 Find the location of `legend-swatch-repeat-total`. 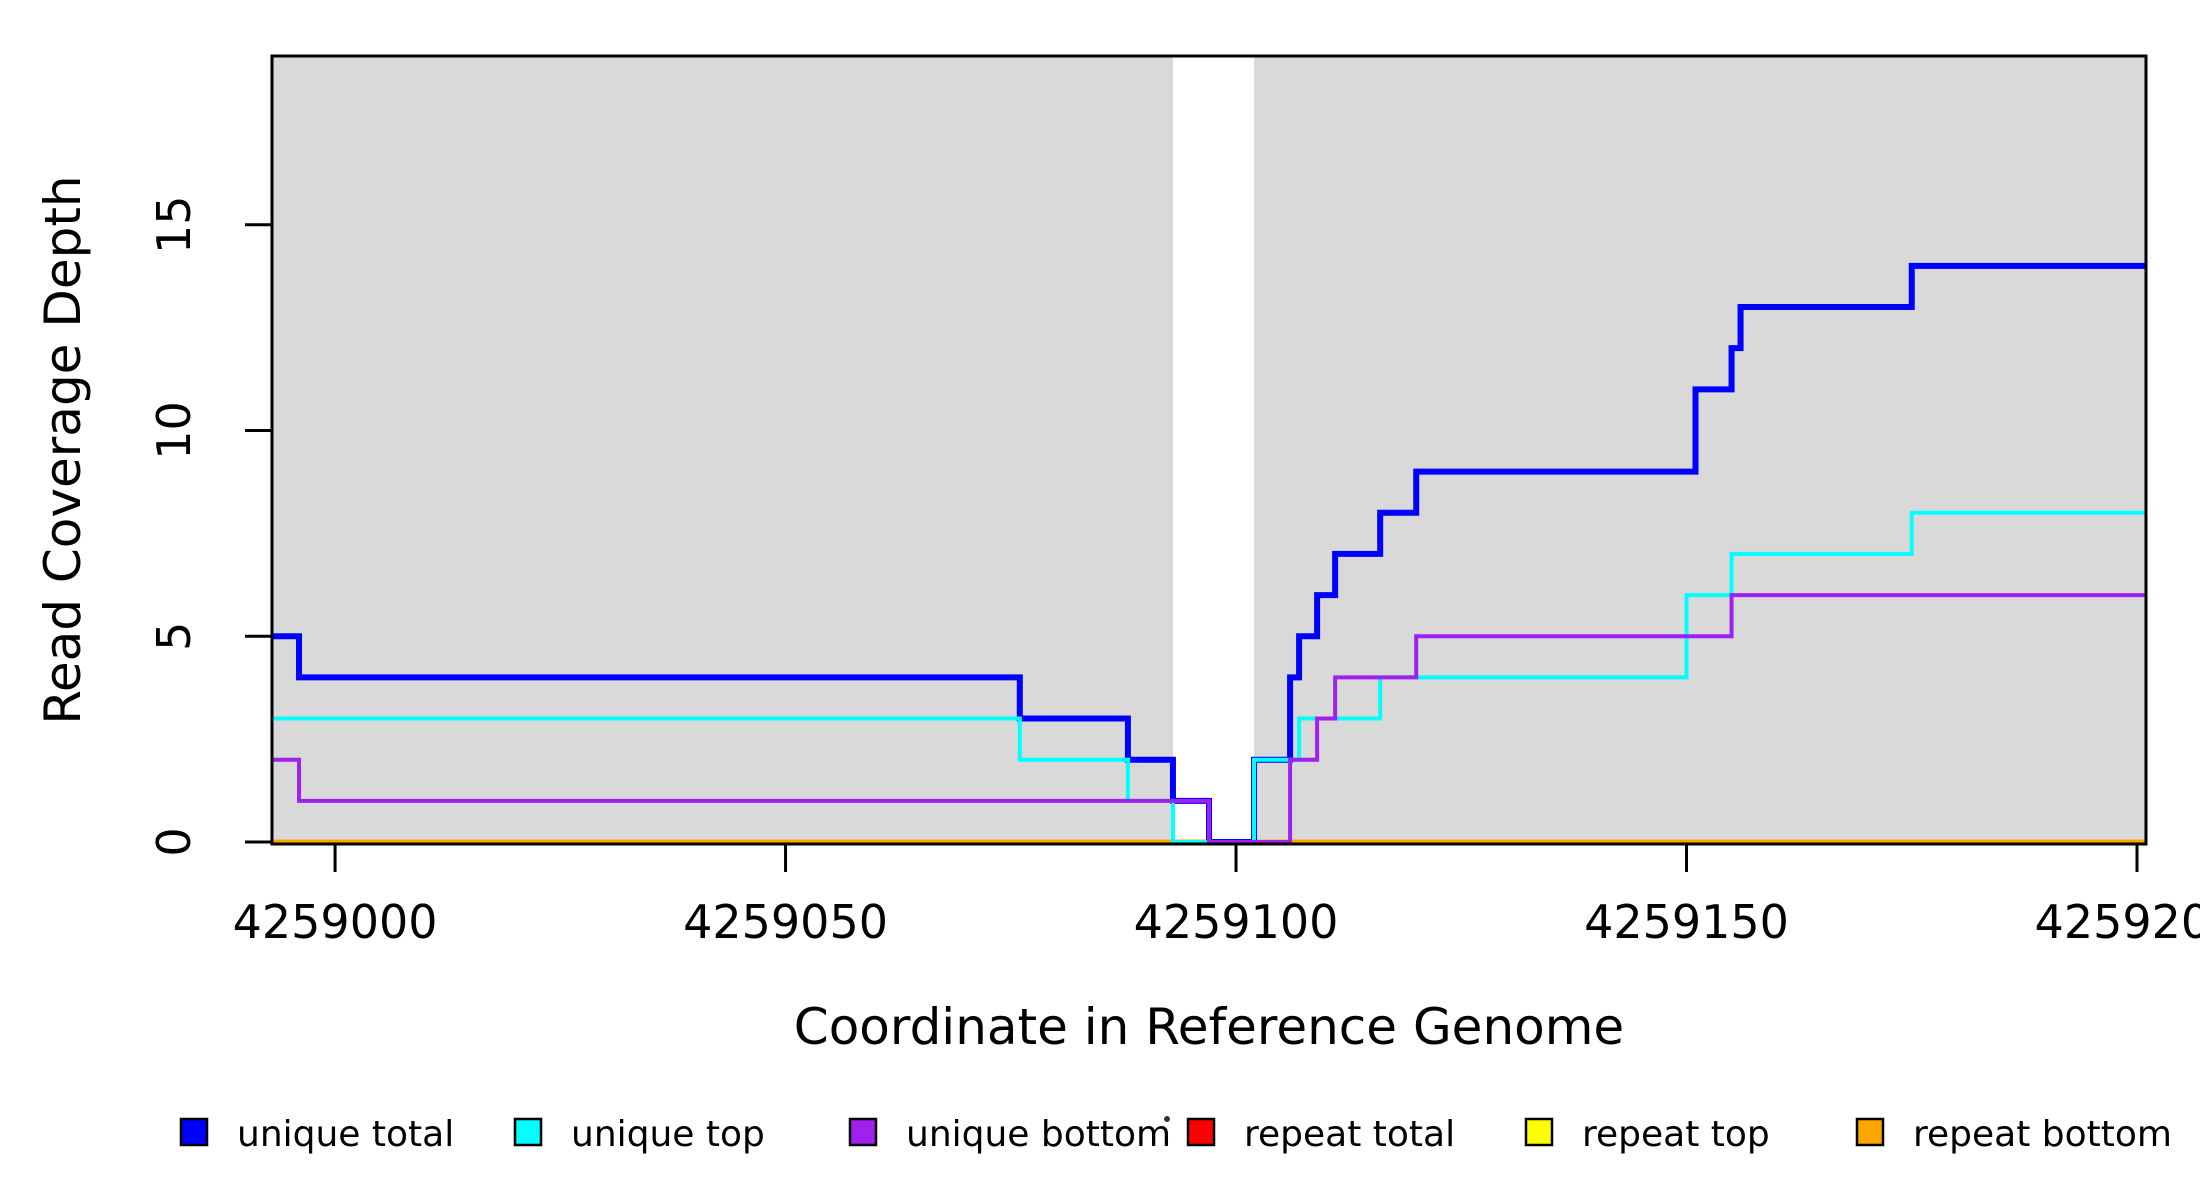

legend-swatch-repeat-total is located at coordinates (1201, 1132).